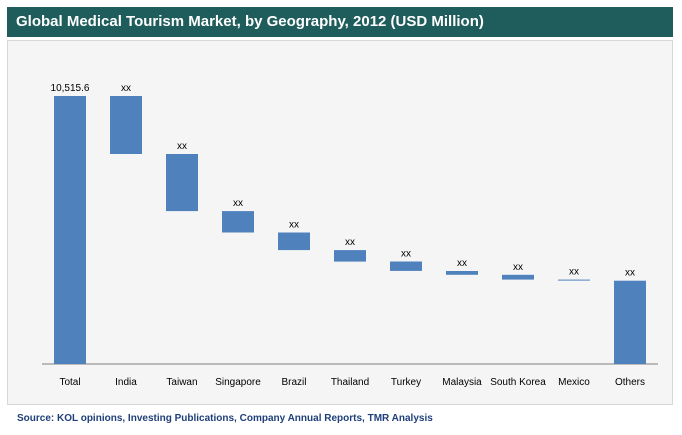  Describe the element at coordinates (406, 254) in the screenshot. I see `data-label-turkey: xx` at that location.